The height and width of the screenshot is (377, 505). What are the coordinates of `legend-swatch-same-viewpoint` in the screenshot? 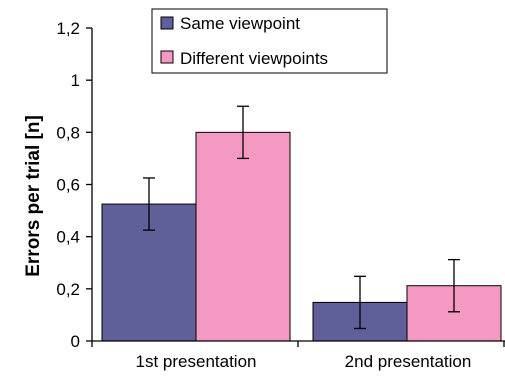 It's located at (167, 23).